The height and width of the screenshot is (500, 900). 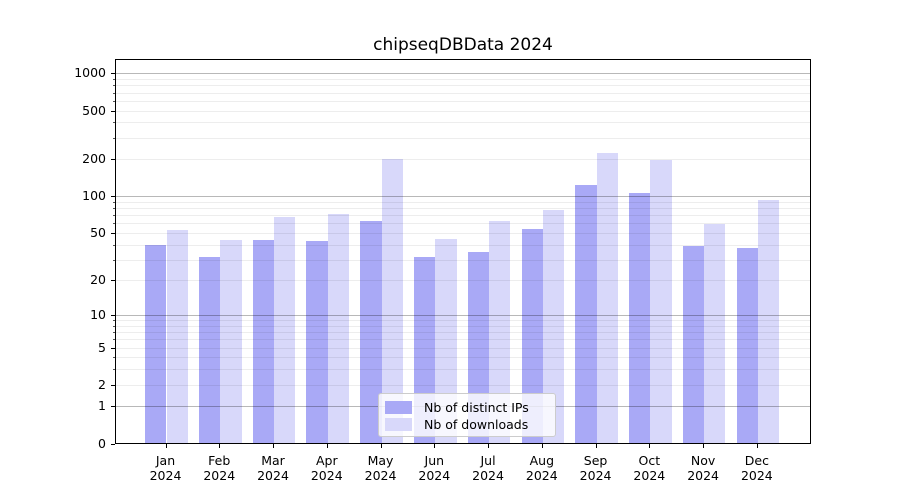 I want to click on bar-downloads-may, so click(x=392, y=300).